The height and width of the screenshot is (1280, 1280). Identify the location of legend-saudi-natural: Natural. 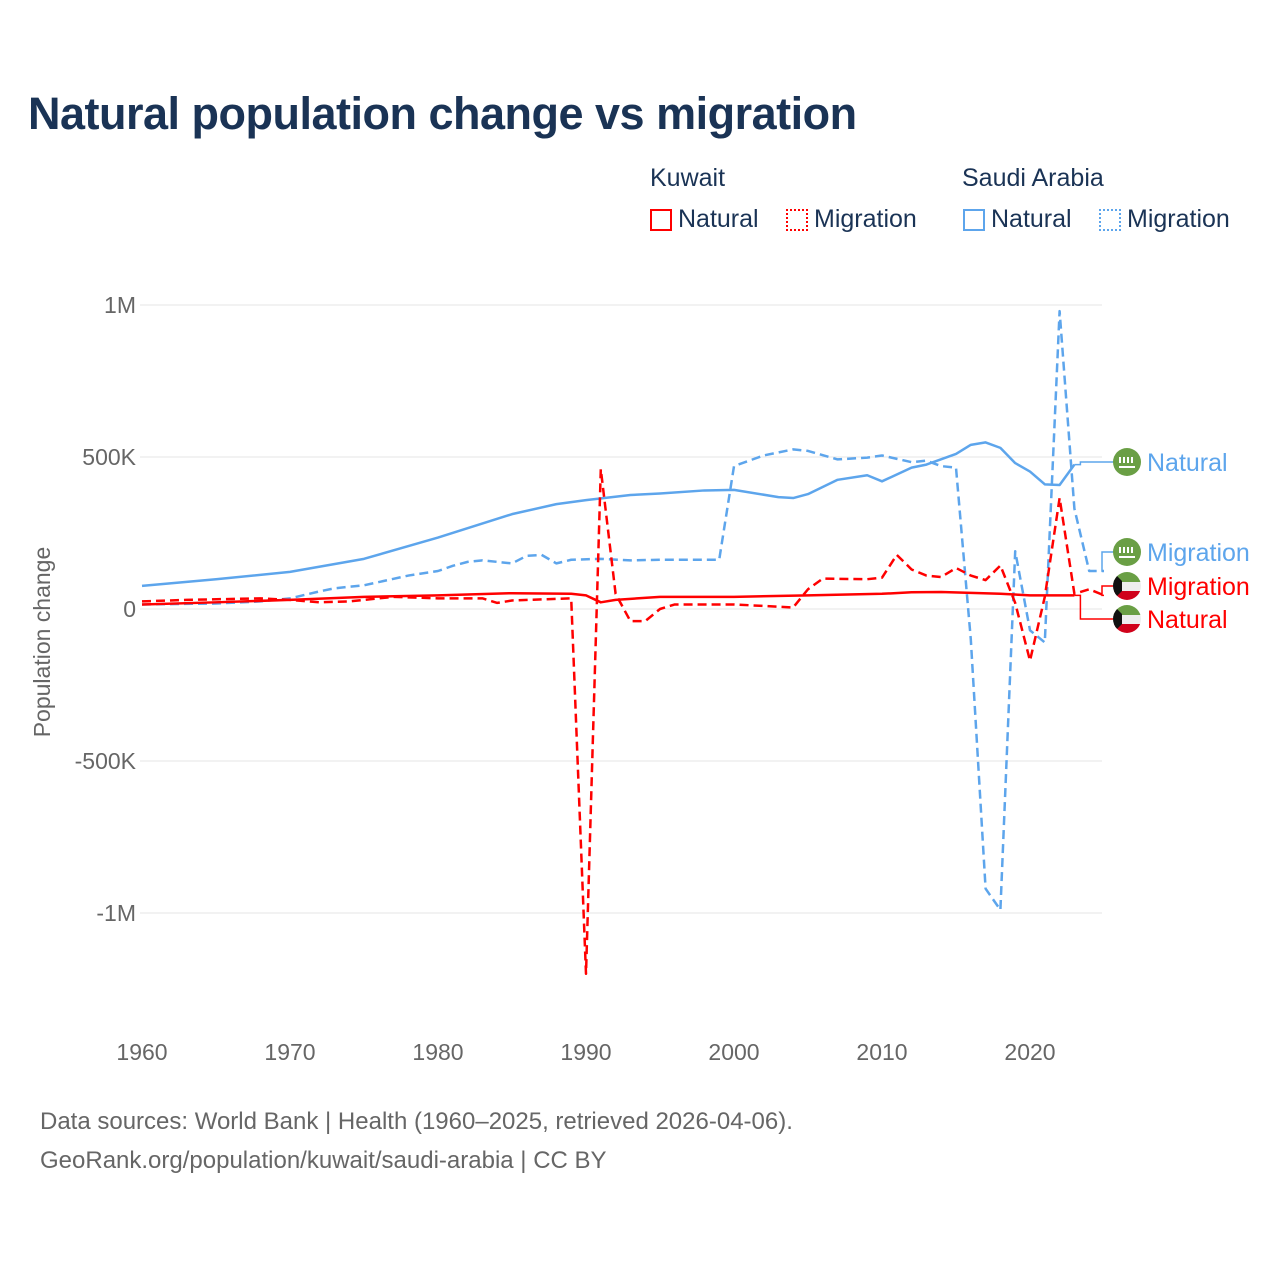
(1017, 219).